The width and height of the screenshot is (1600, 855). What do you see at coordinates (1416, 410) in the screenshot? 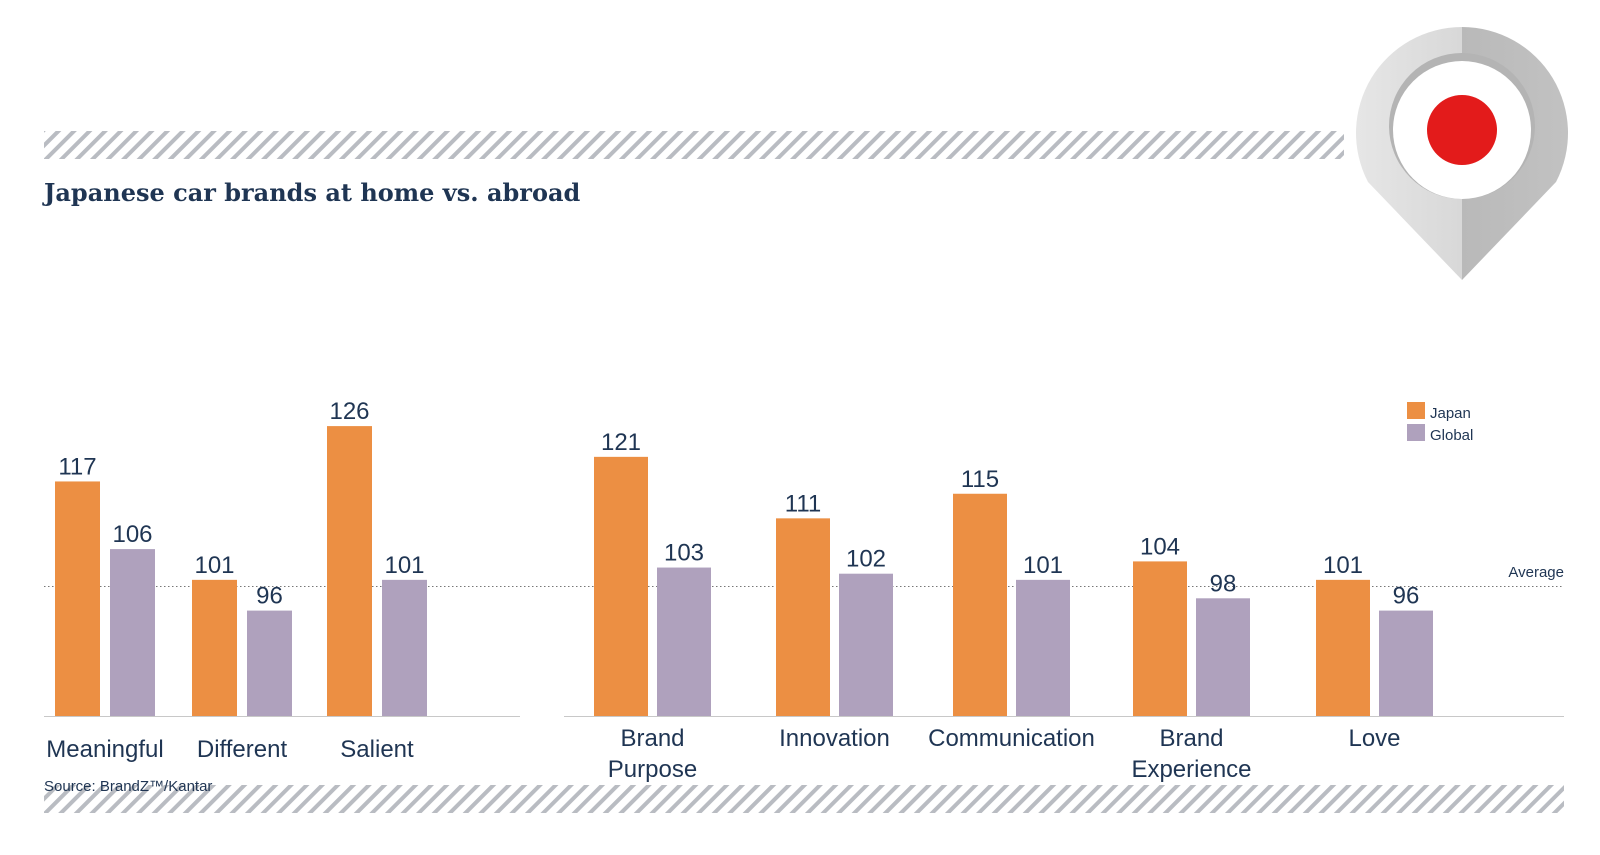
I see `legend-swatch-japan` at bounding box center [1416, 410].